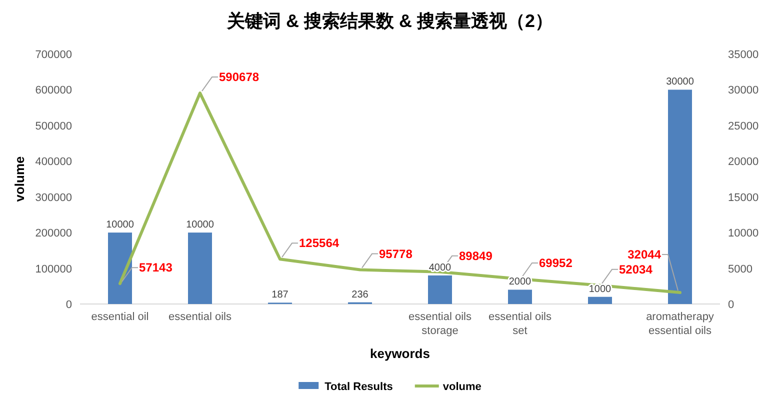 The width and height of the screenshot is (778, 403). I want to click on x-axis-title: keywords, so click(400, 353).